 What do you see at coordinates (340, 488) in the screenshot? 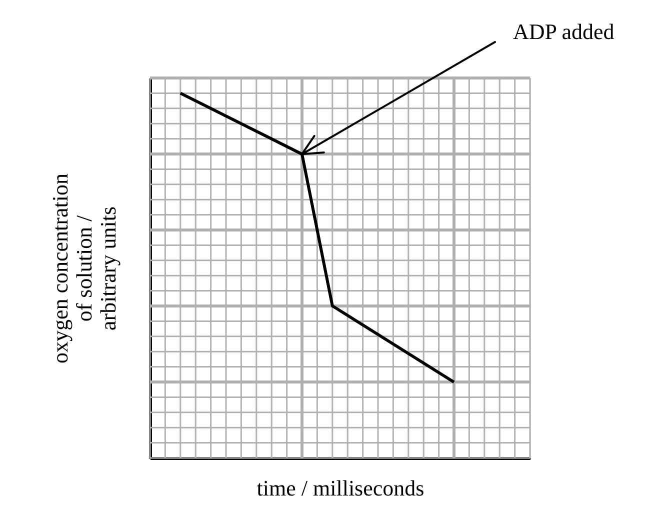
I see `x-axis-title: time / milliseconds` at bounding box center [340, 488].